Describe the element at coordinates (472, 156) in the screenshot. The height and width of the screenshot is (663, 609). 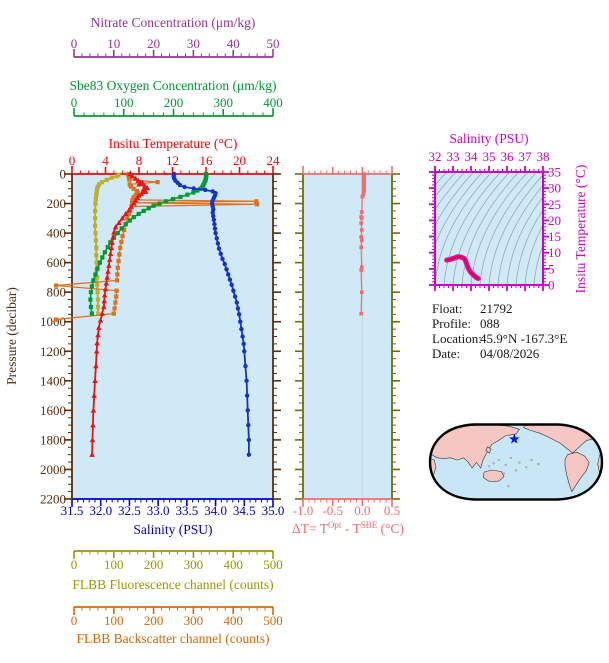
I see `tick-label: 34` at that location.